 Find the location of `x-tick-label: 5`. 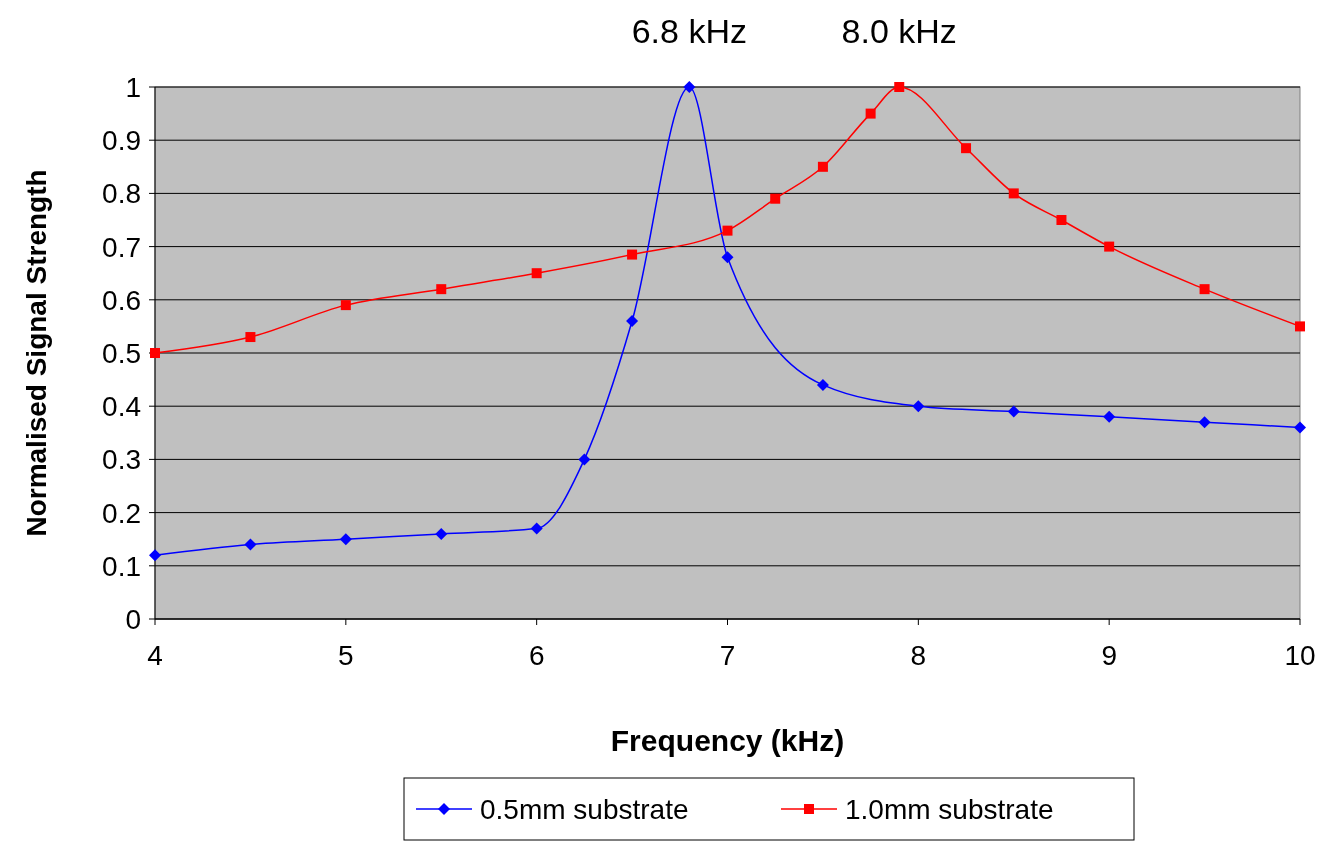

x-tick-label: 5 is located at coordinates (346, 655).